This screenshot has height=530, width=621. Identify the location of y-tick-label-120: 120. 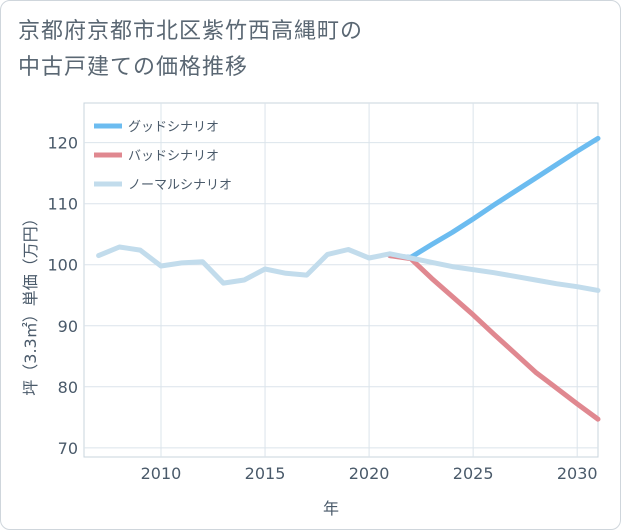
(62, 143).